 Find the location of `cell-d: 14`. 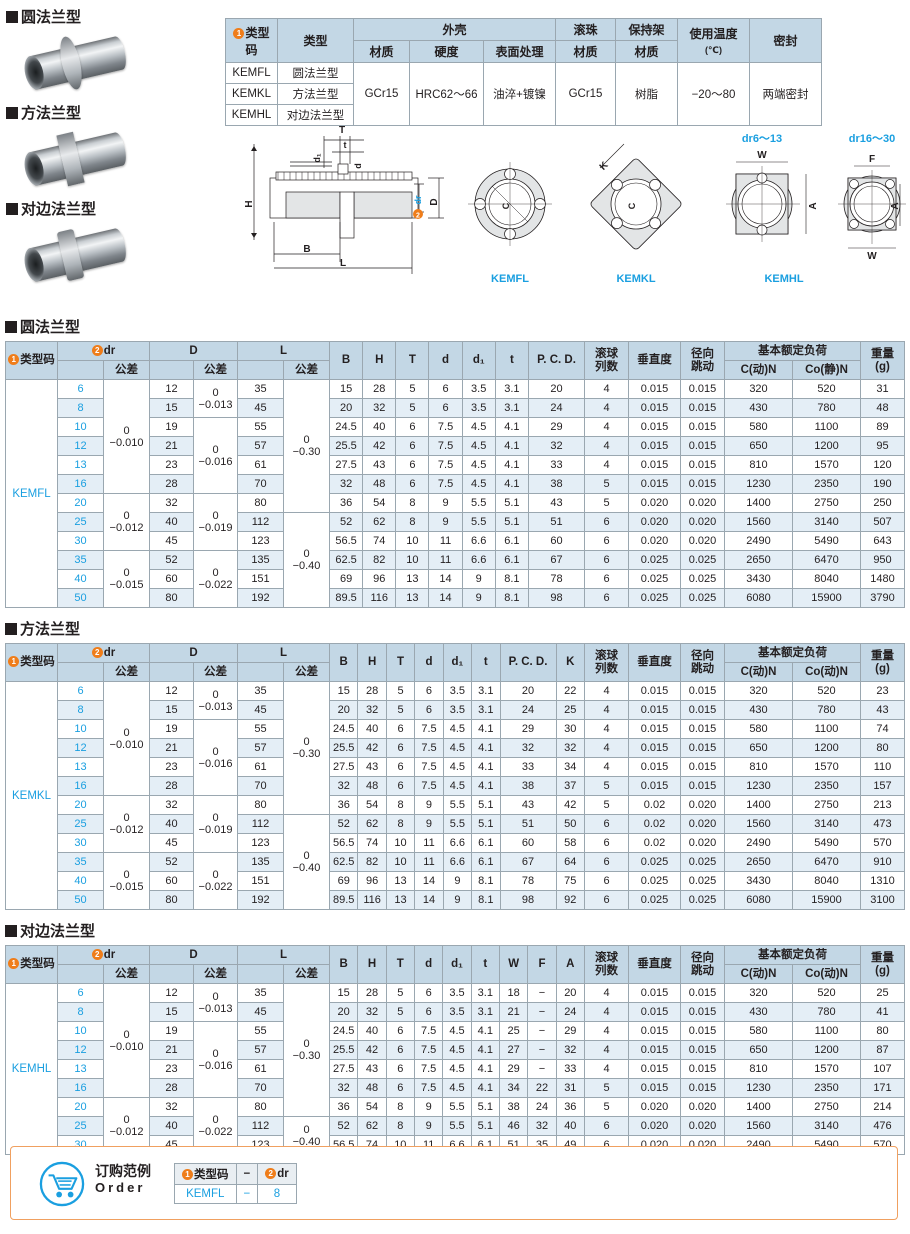

cell-d: 14 is located at coordinates (429, 900).